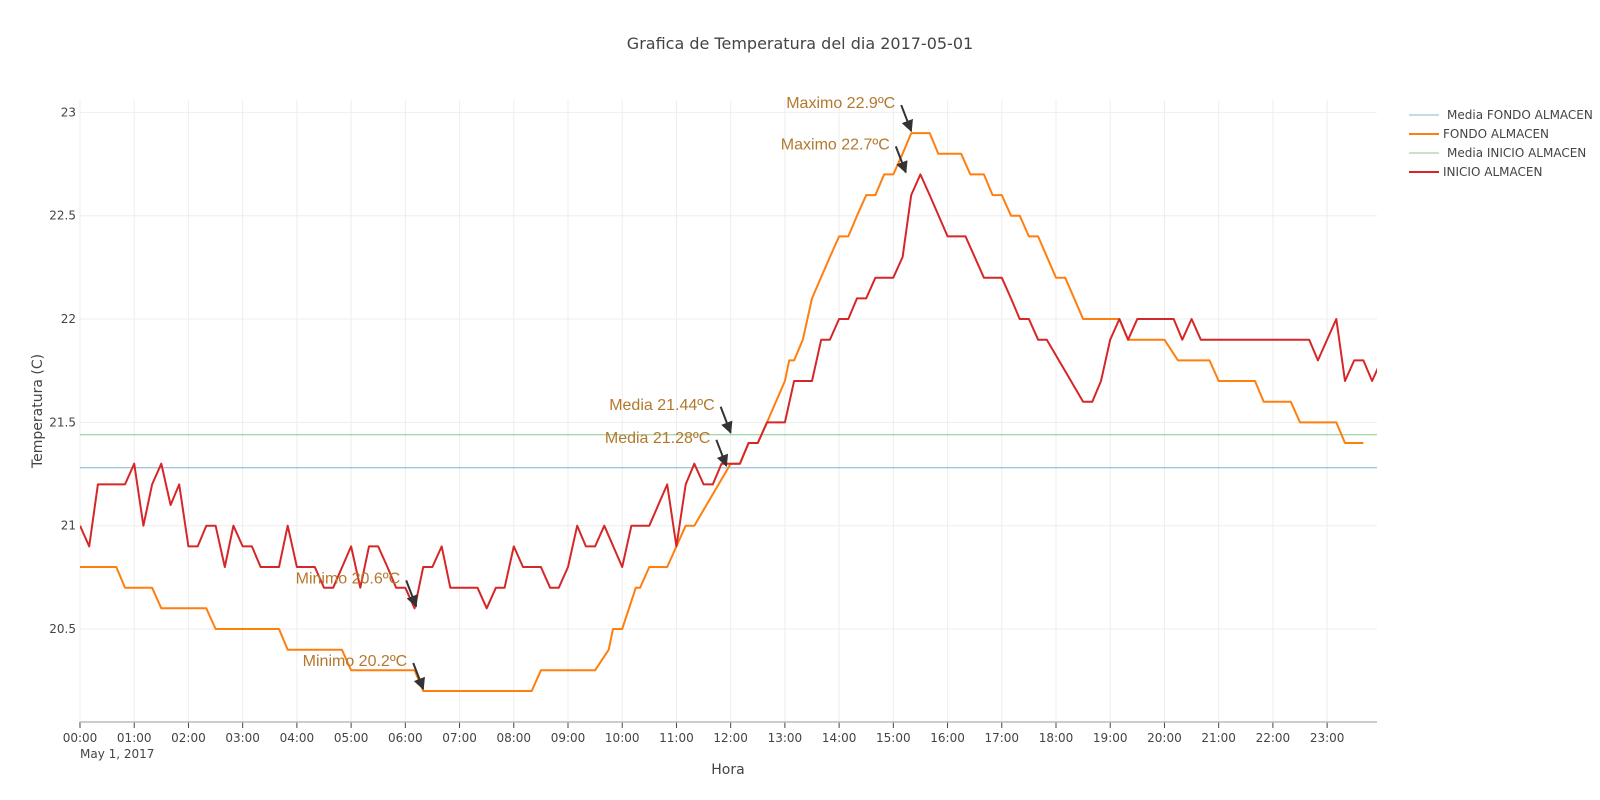 This screenshot has width=1600, height=800. I want to click on x-tick-label: 23:00, so click(1327, 738).